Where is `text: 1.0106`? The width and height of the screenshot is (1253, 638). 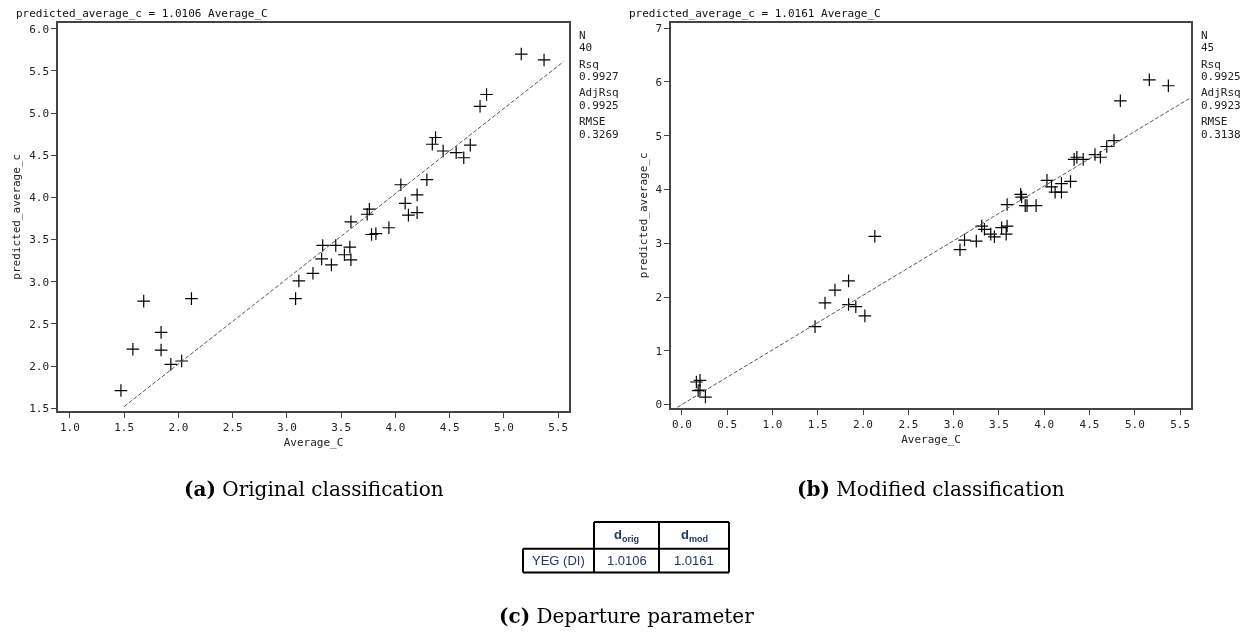
text: 1.0106 is located at coordinates (627, 560).